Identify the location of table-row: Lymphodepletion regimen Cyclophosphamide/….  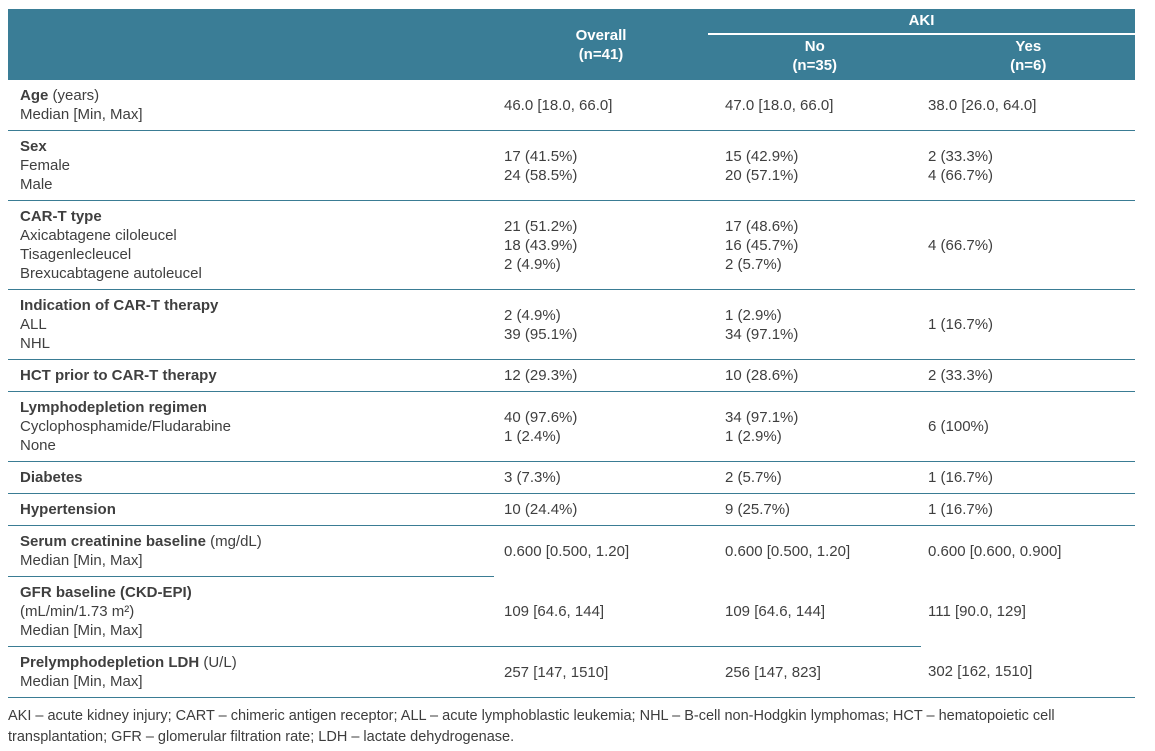
(571, 426).